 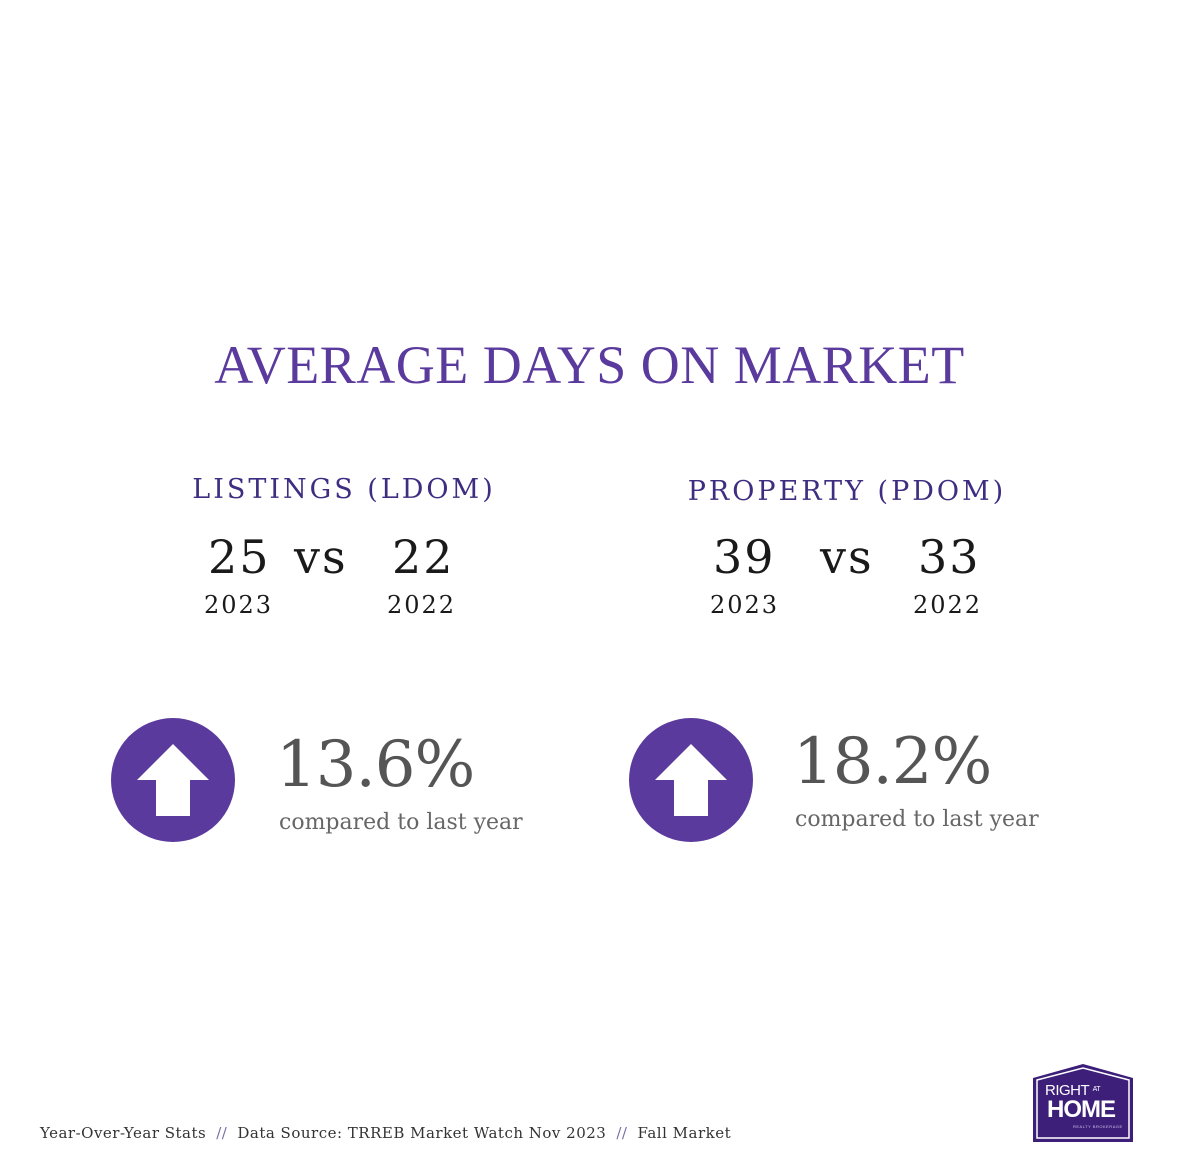 I want to click on brand-logo: RIGHT AT HOME REALTY BROKERAGE, so click(x=1083, y=1103).